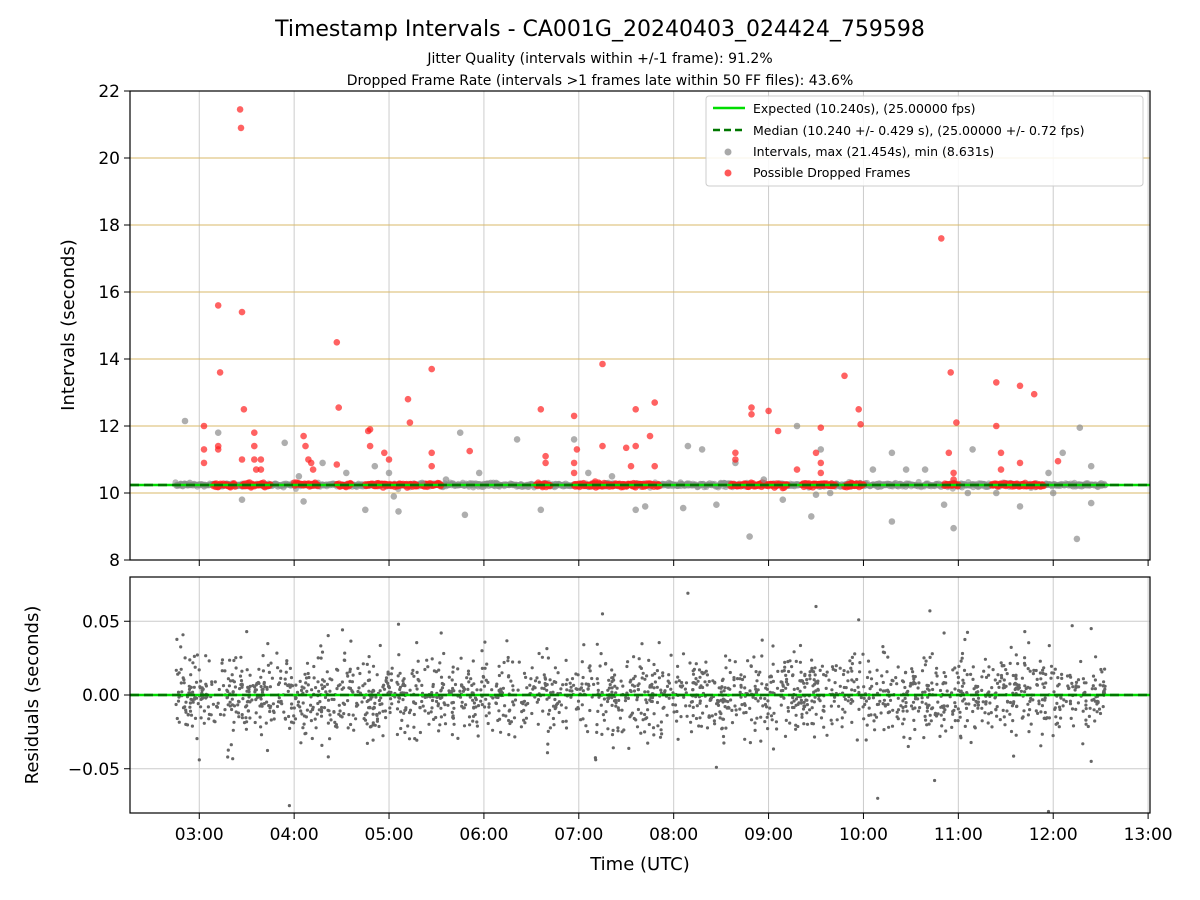 This screenshot has width=1200, height=900. Describe the element at coordinates (864, 108) in the screenshot. I see `legend-expected-label: Expected (10.240s), (25.00000 fps)` at that location.